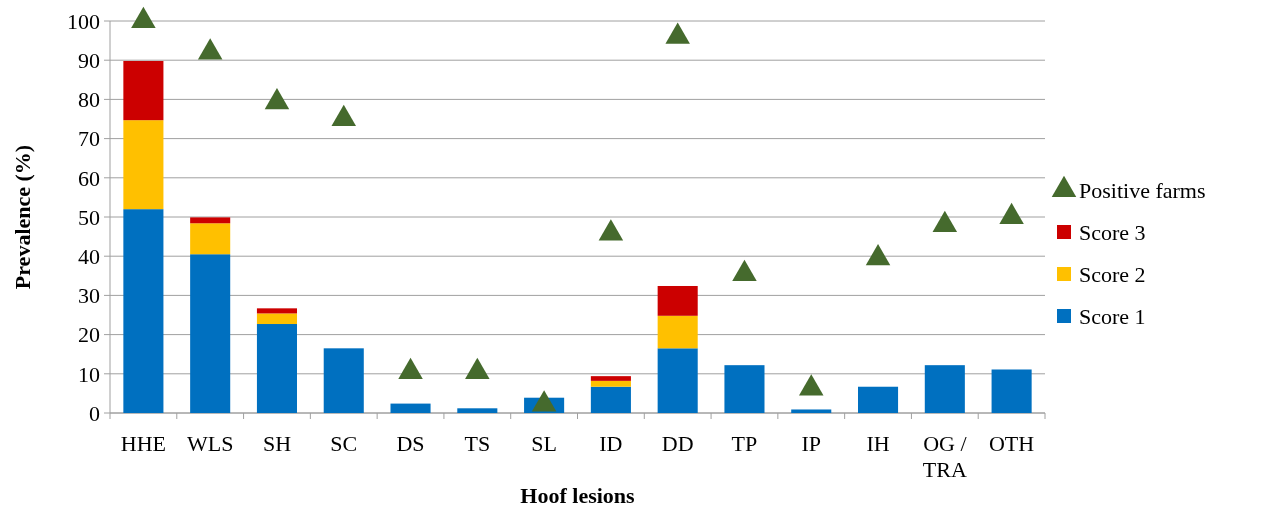 Image resolution: width=1264 pixels, height=510 pixels. What do you see at coordinates (1112, 274) in the screenshot?
I see `legend-label: Score 2` at bounding box center [1112, 274].